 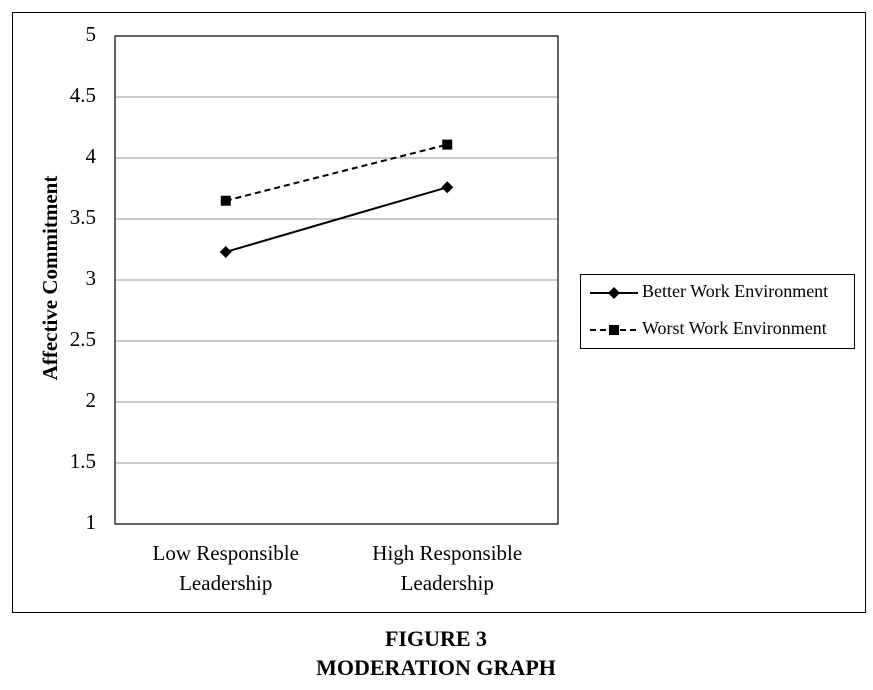 What do you see at coordinates (83, 461) in the screenshot?
I see `y-tick-label: 1.5` at bounding box center [83, 461].